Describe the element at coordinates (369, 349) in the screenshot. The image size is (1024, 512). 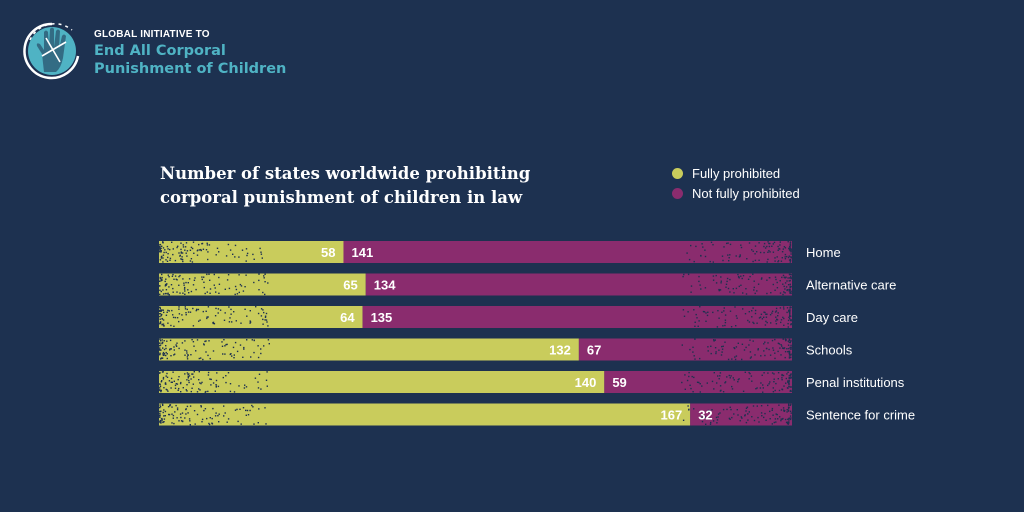
I see `bar-fully-schools` at that location.